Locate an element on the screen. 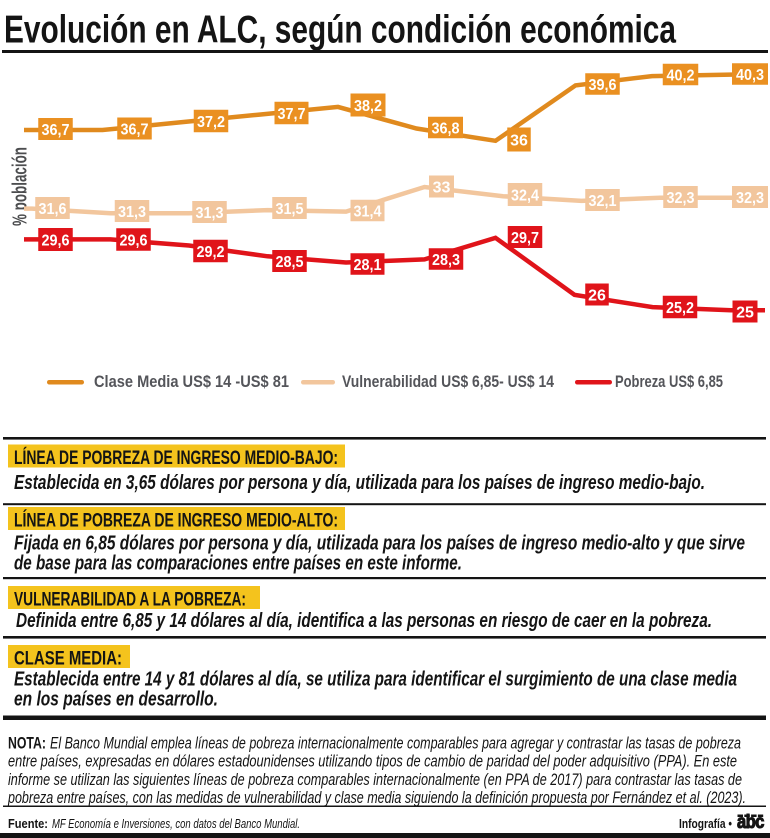 The image size is (770, 838). svg-text: Fuente: is located at coordinates (28, 823).